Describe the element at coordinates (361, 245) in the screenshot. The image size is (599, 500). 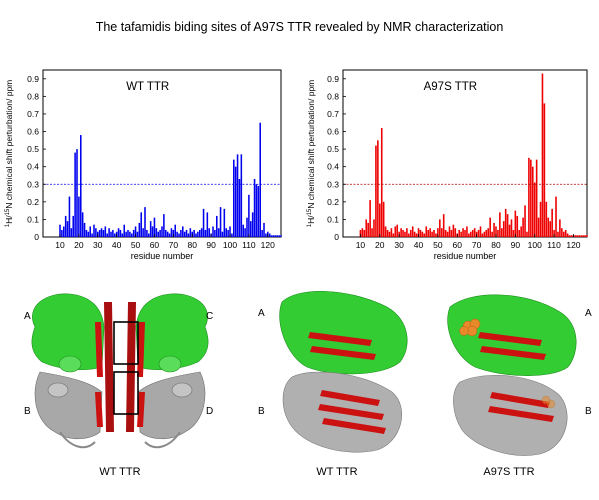
I see `chart1-xtick-label: 10` at that location.